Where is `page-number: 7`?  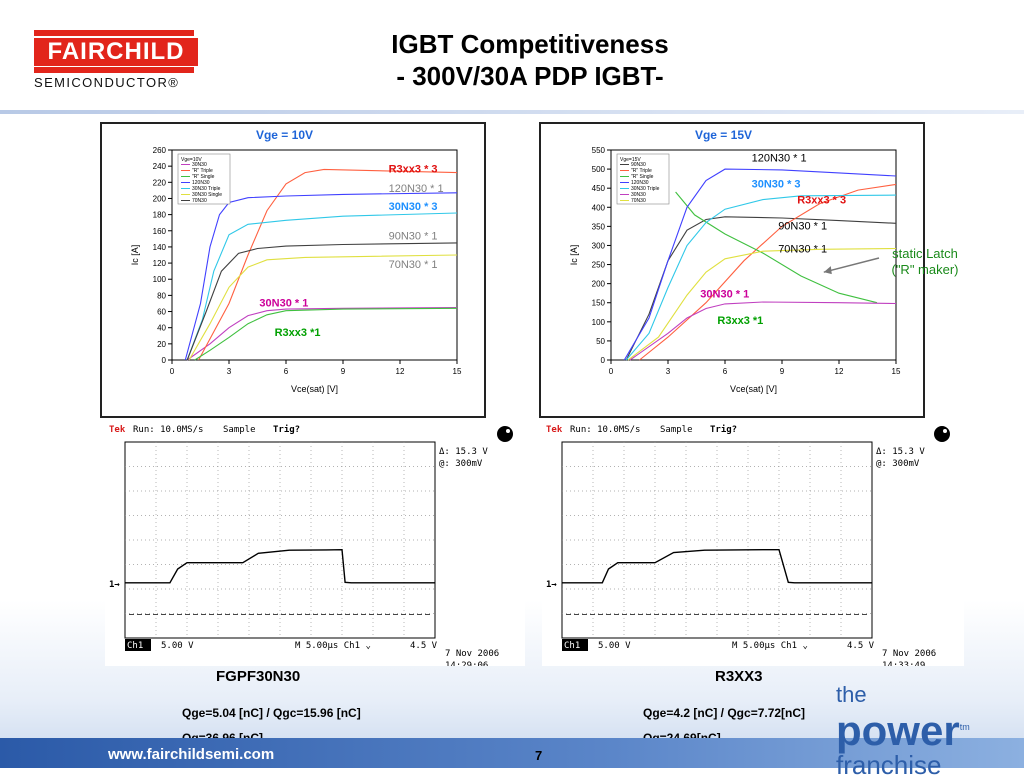
page-number: 7 is located at coordinates (539, 755).